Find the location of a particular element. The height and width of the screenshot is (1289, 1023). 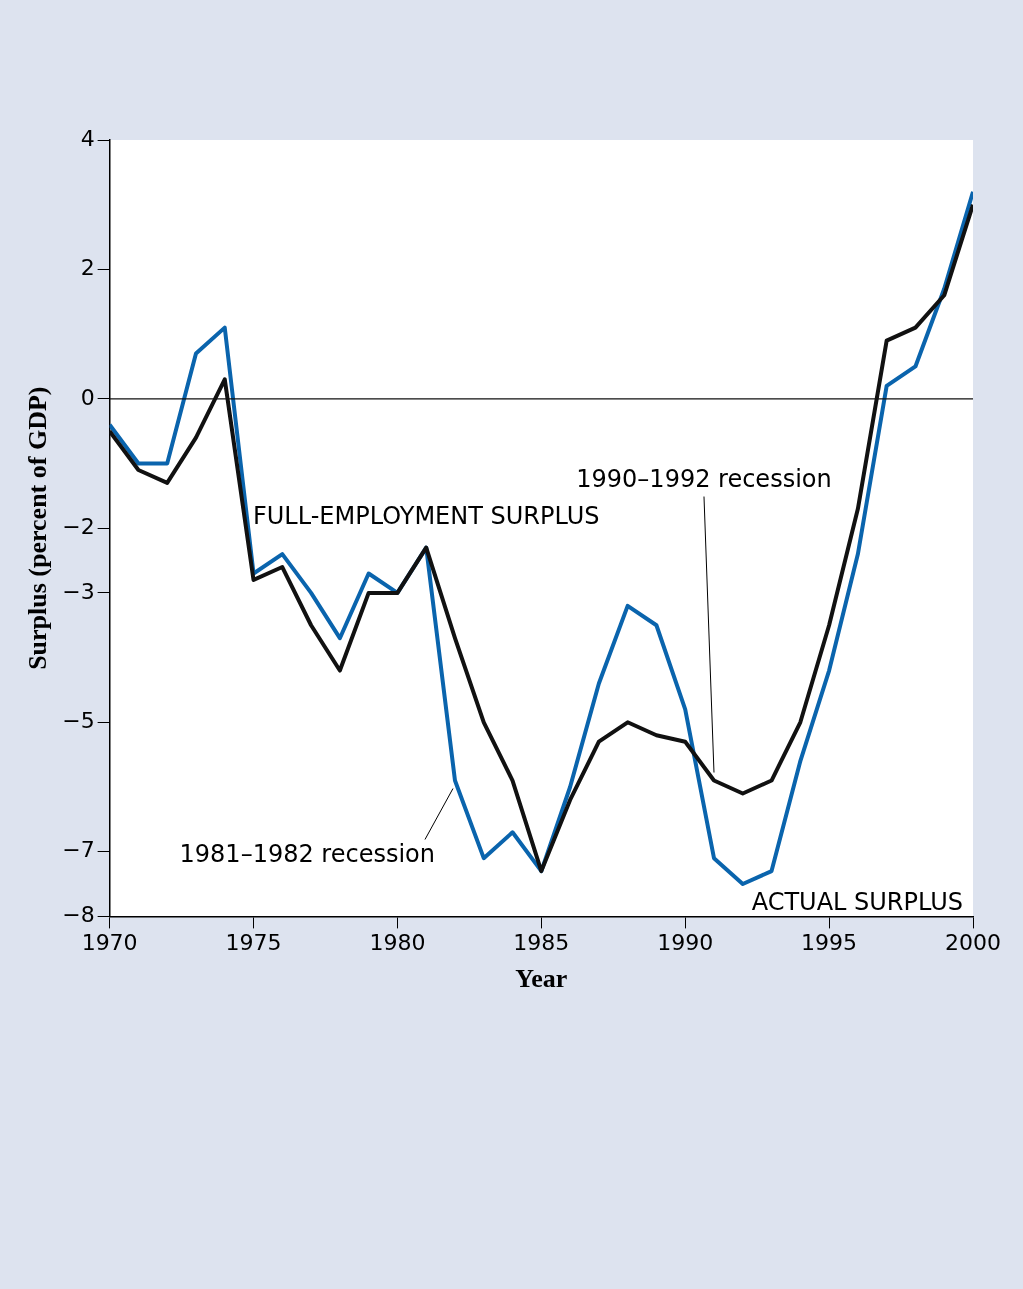

x-axis-title: Year is located at coordinates (541, 979).